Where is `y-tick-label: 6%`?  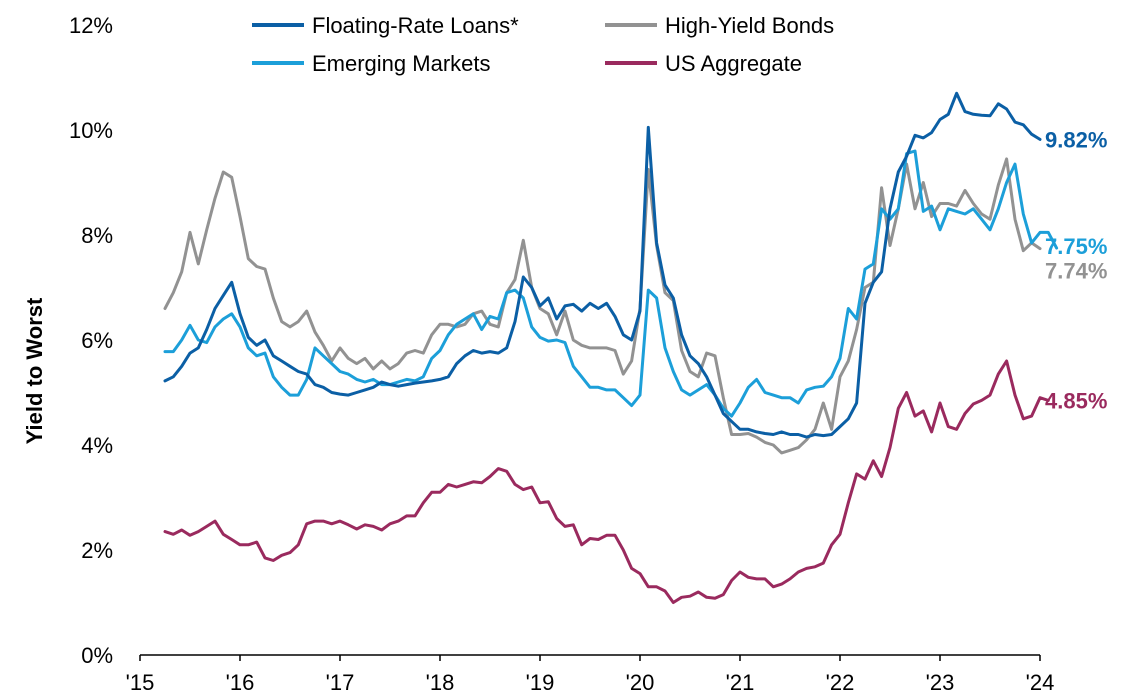
y-tick-label: 6% is located at coordinates (97, 340).